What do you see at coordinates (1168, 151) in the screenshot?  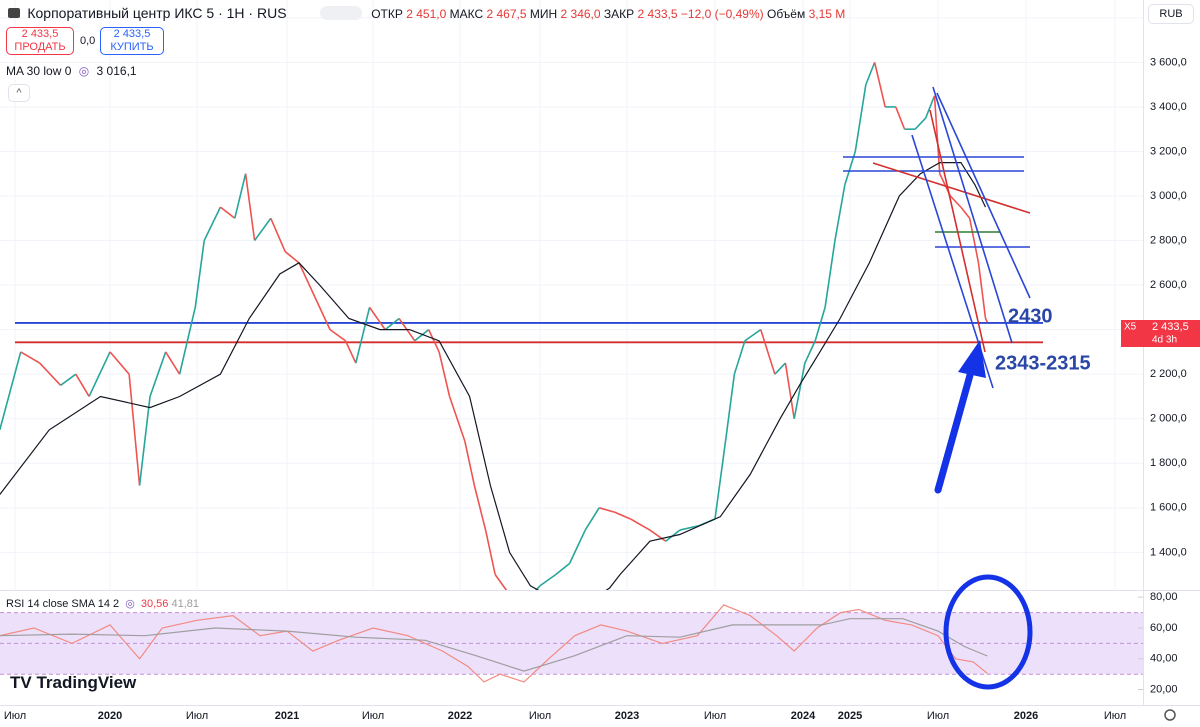 I see `y-tick-label: 3 200,0` at bounding box center [1168, 151].